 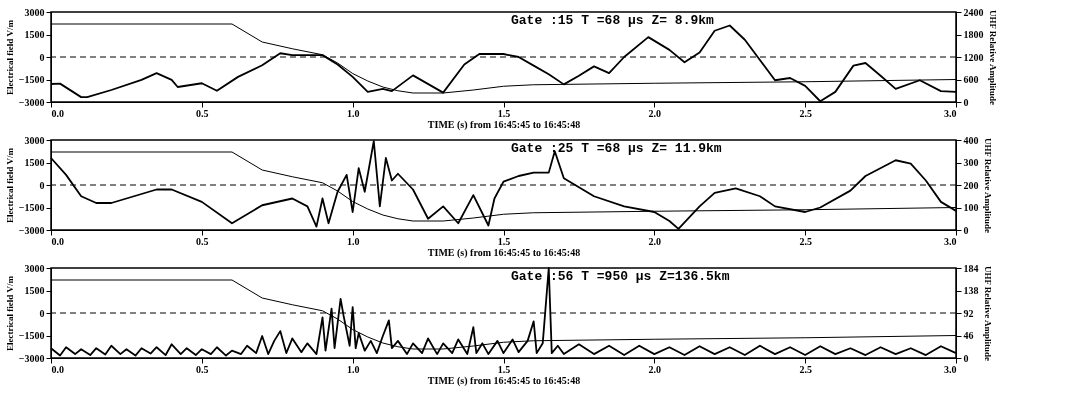 I want to click on y2-tick-label: 46, so click(x=968, y=335).